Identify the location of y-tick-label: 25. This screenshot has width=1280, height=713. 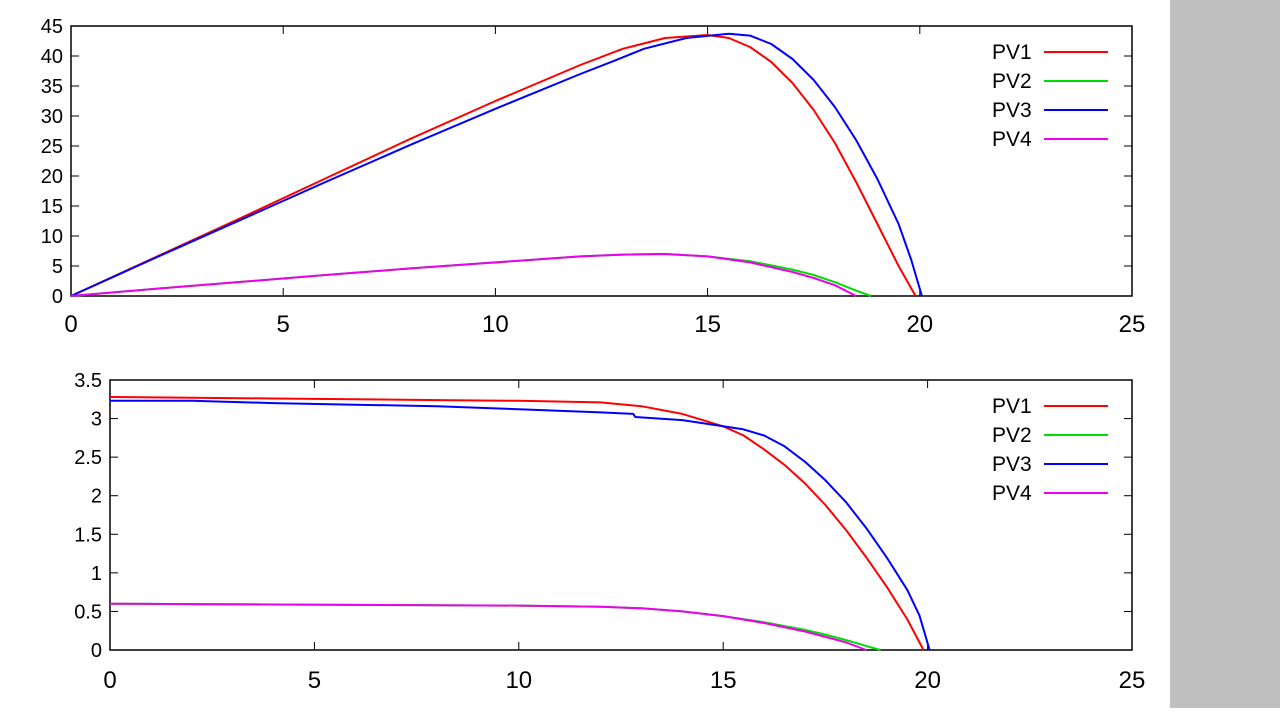
(52, 147).